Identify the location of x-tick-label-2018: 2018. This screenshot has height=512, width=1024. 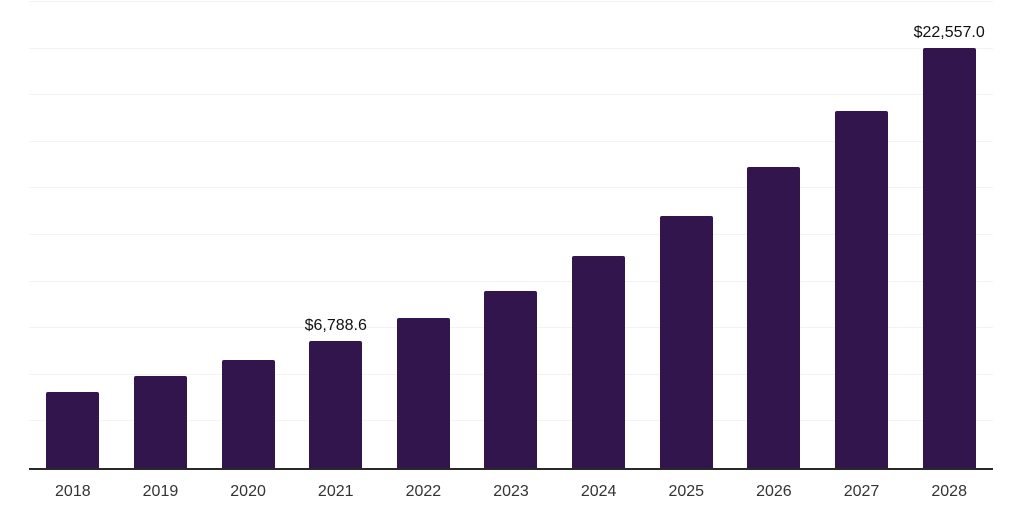
(73, 491).